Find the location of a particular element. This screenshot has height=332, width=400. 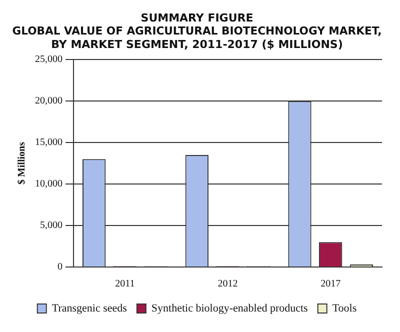

chart-title: SUMMARY FIGURE GLOBAL VALUE OF AGRICULTURAL BIOTECHNOLOGY MARKET, BY MARKET SEGMENT, 2011-2017 ($ MILLIONS) is located at coordinates (197, 31).